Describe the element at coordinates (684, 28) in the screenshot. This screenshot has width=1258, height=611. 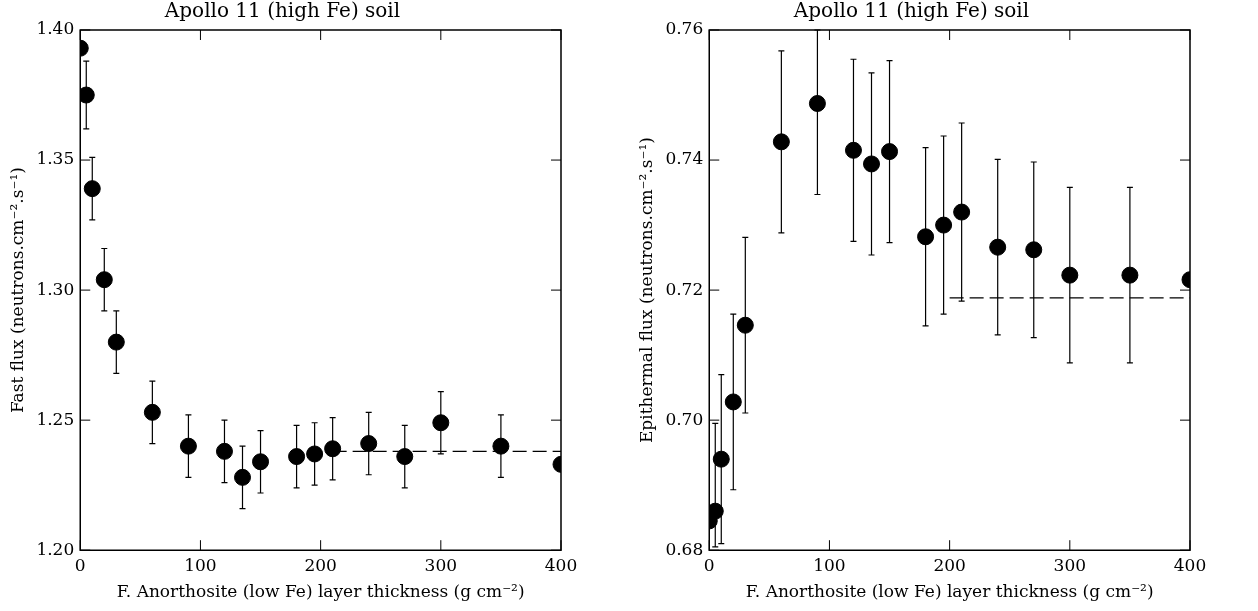
I see `y-tick-label: 0.76` at that location.